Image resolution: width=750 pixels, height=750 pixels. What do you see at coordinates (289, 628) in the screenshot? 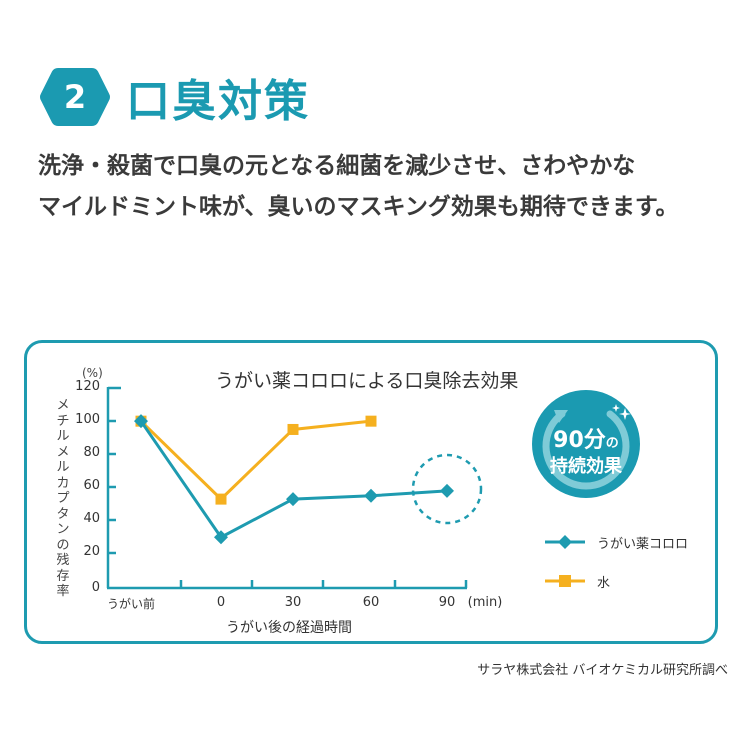
I see `x-axis-label: うがい後の経過時間` at bounding box center [289, 628].